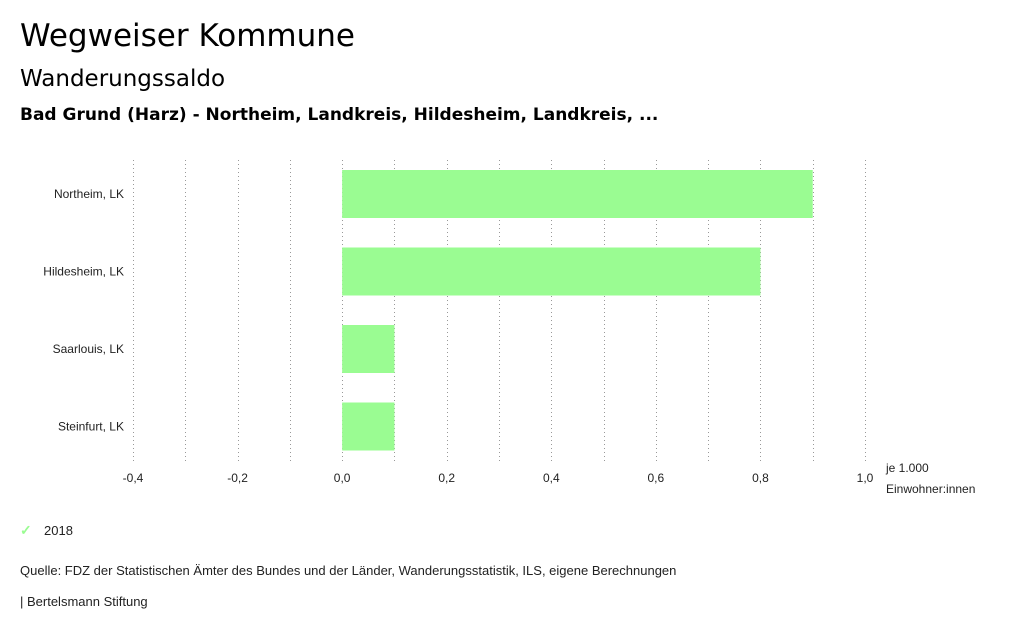 Image resolution: width=1024 pixels, height=634 pixels. What do you see at coordinates (760, 478) in the screenshot?
I see `x-tick-label: 0,8` at bounding box center [760, 478].